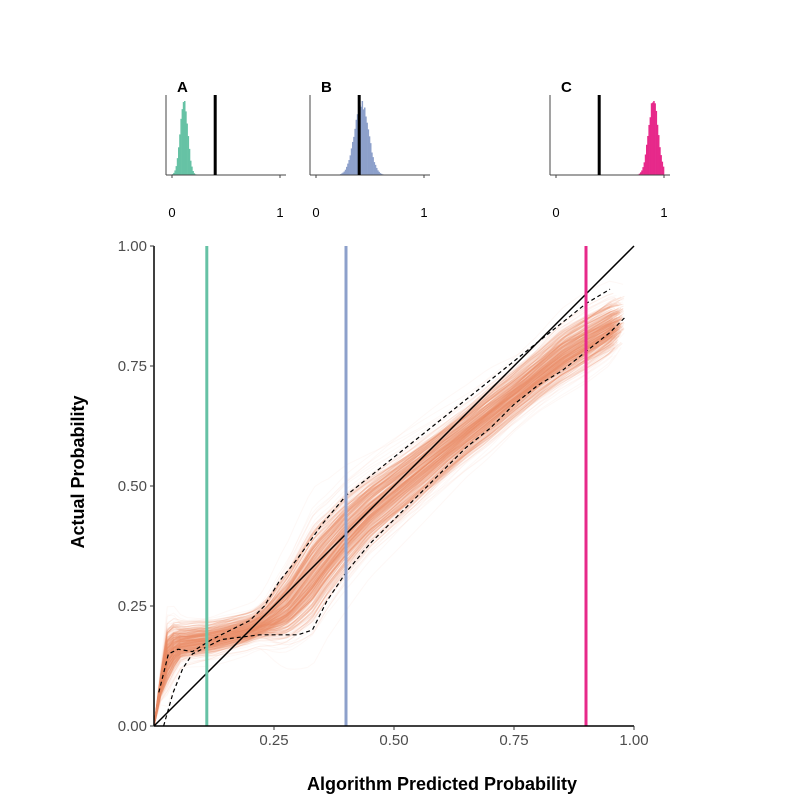 This screenshot has width=800, height=805. I want to click on x-tick-label: 0.25, so click(273, 740).